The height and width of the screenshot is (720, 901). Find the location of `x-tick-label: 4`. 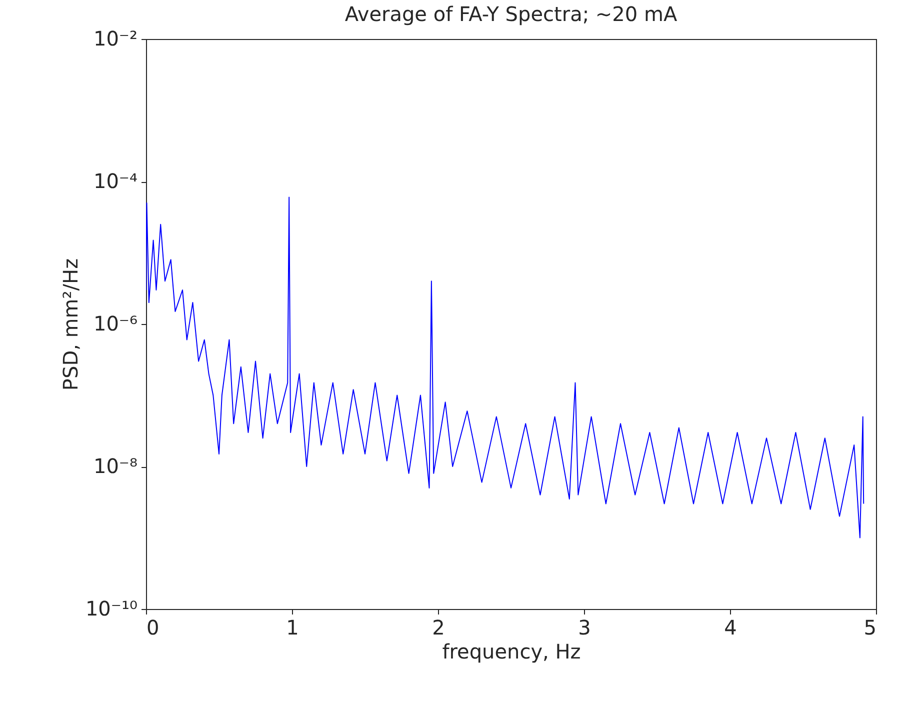

x-tick-label: 4 is located at coordinates (730, 628).